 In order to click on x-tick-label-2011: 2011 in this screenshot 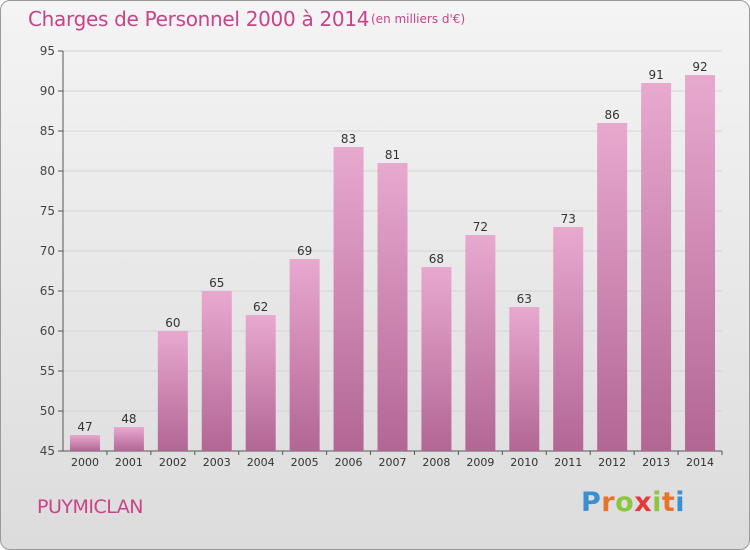, I will do `click(568, 462)`.